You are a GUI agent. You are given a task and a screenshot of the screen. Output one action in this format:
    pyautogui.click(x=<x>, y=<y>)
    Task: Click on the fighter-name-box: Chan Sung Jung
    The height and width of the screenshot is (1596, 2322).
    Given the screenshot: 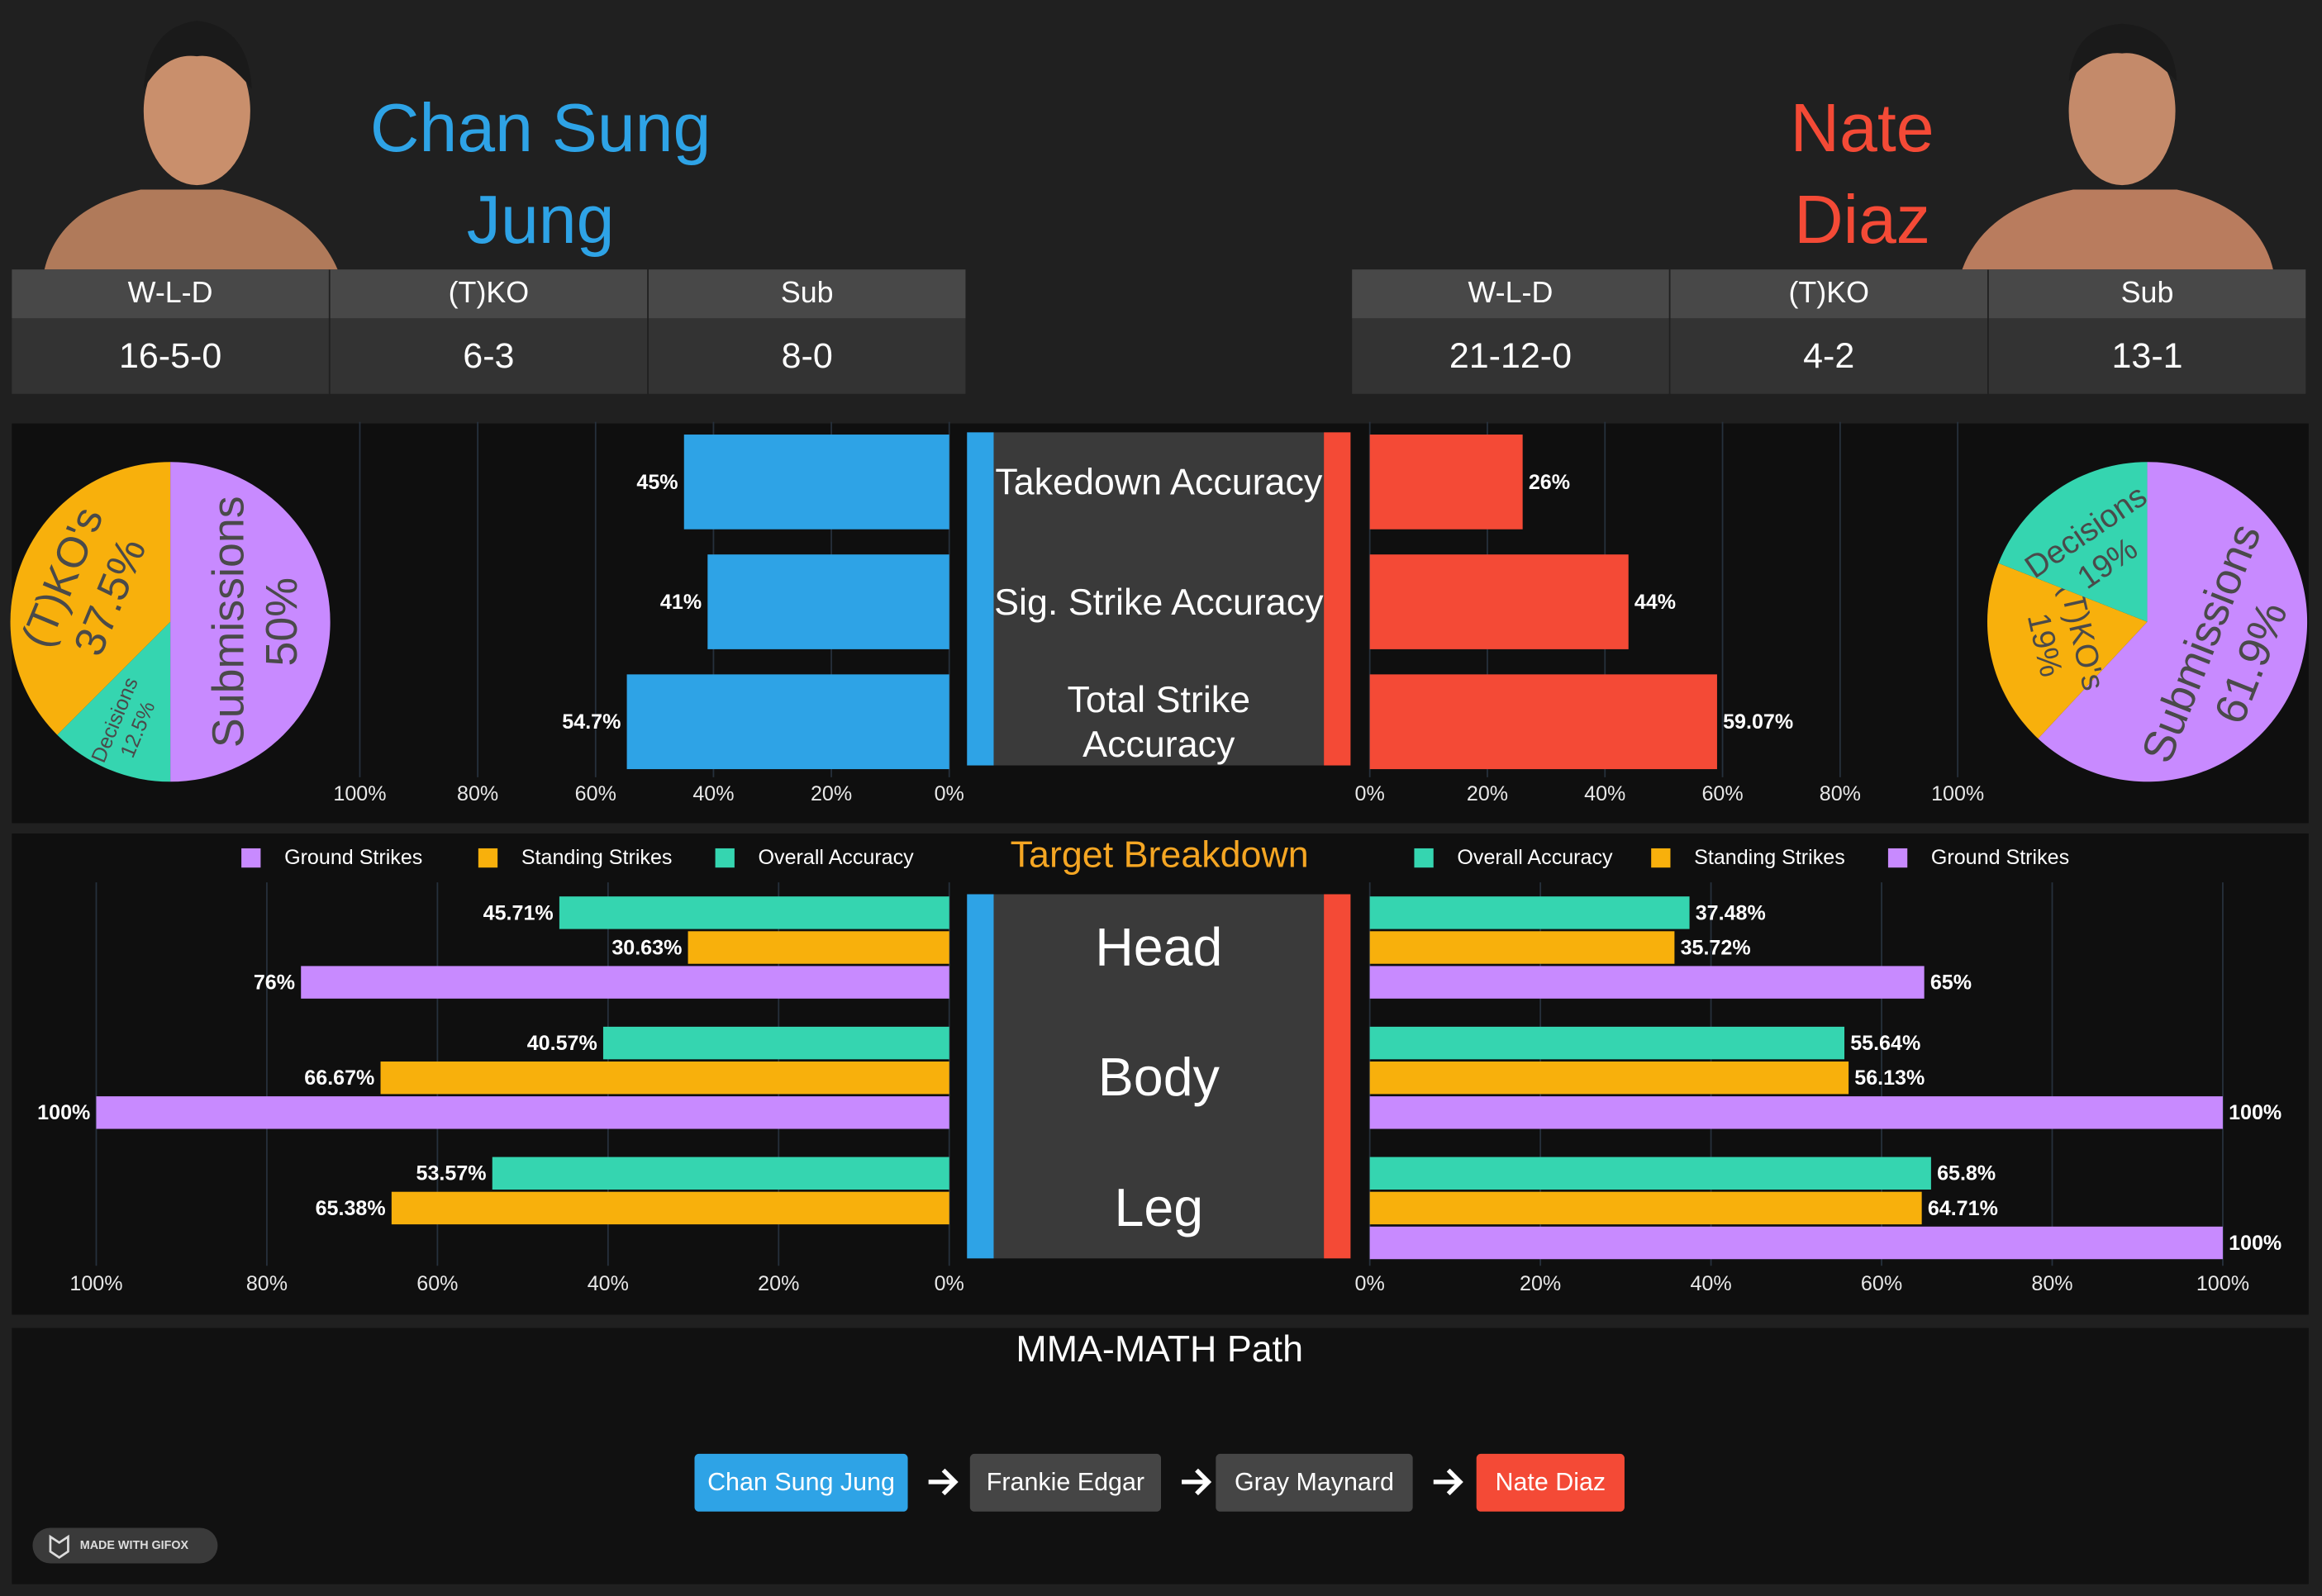 What is the action you would take?
    pyautogui.click(x=540, y=173)
    